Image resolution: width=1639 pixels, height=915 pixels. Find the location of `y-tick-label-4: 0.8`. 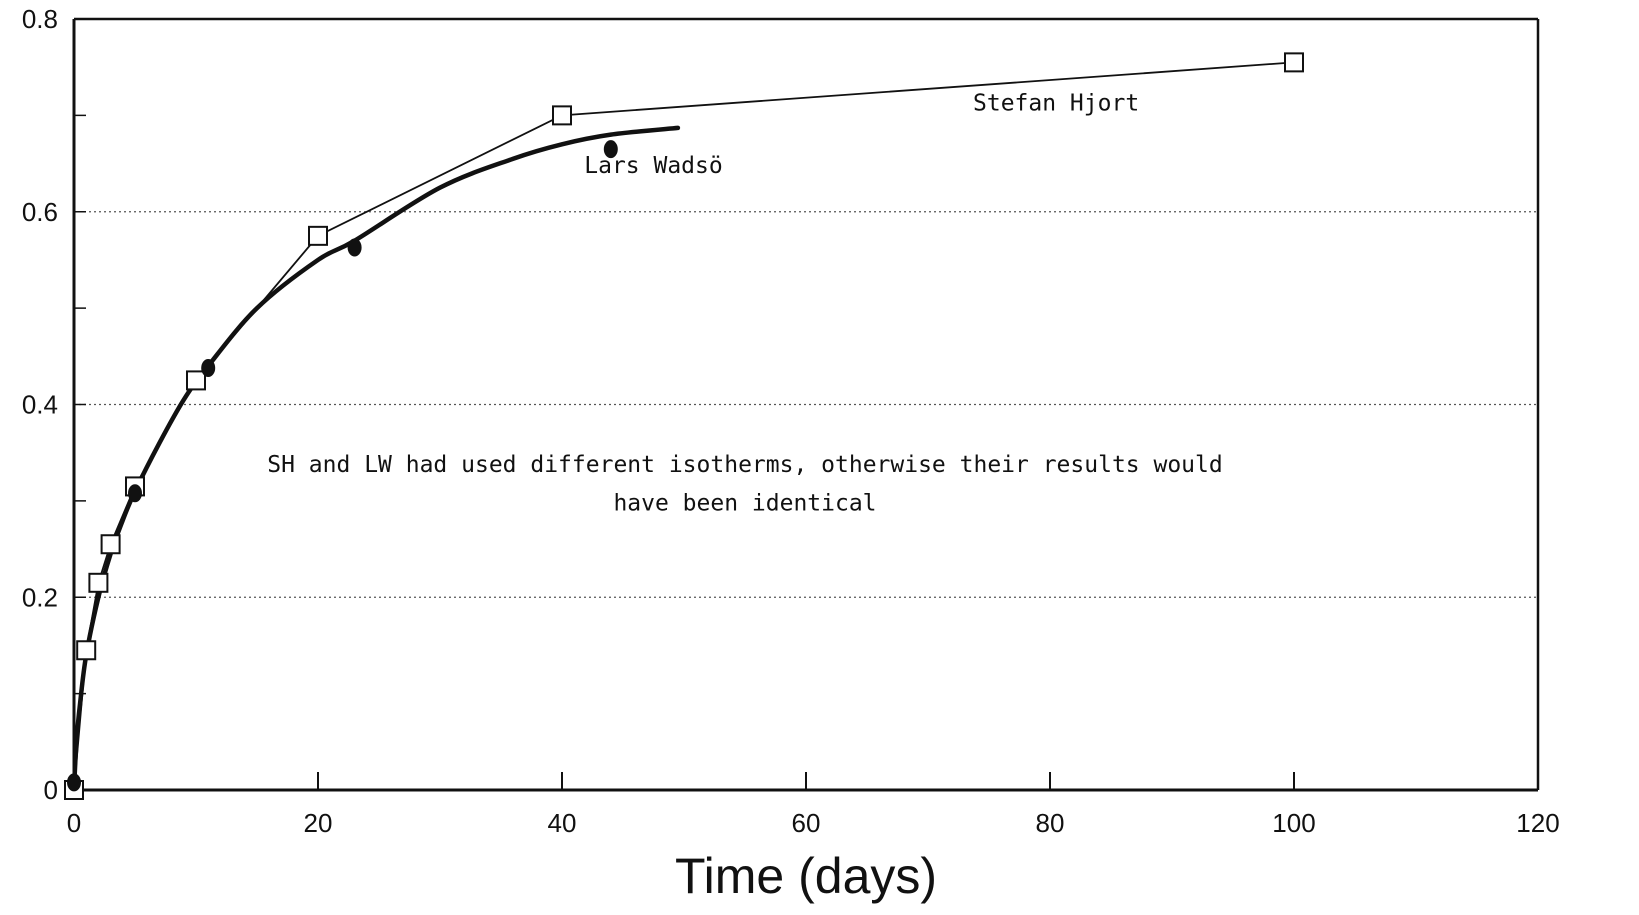

y-tick-label-4: 0.8 is located at coordinates (40, 19).